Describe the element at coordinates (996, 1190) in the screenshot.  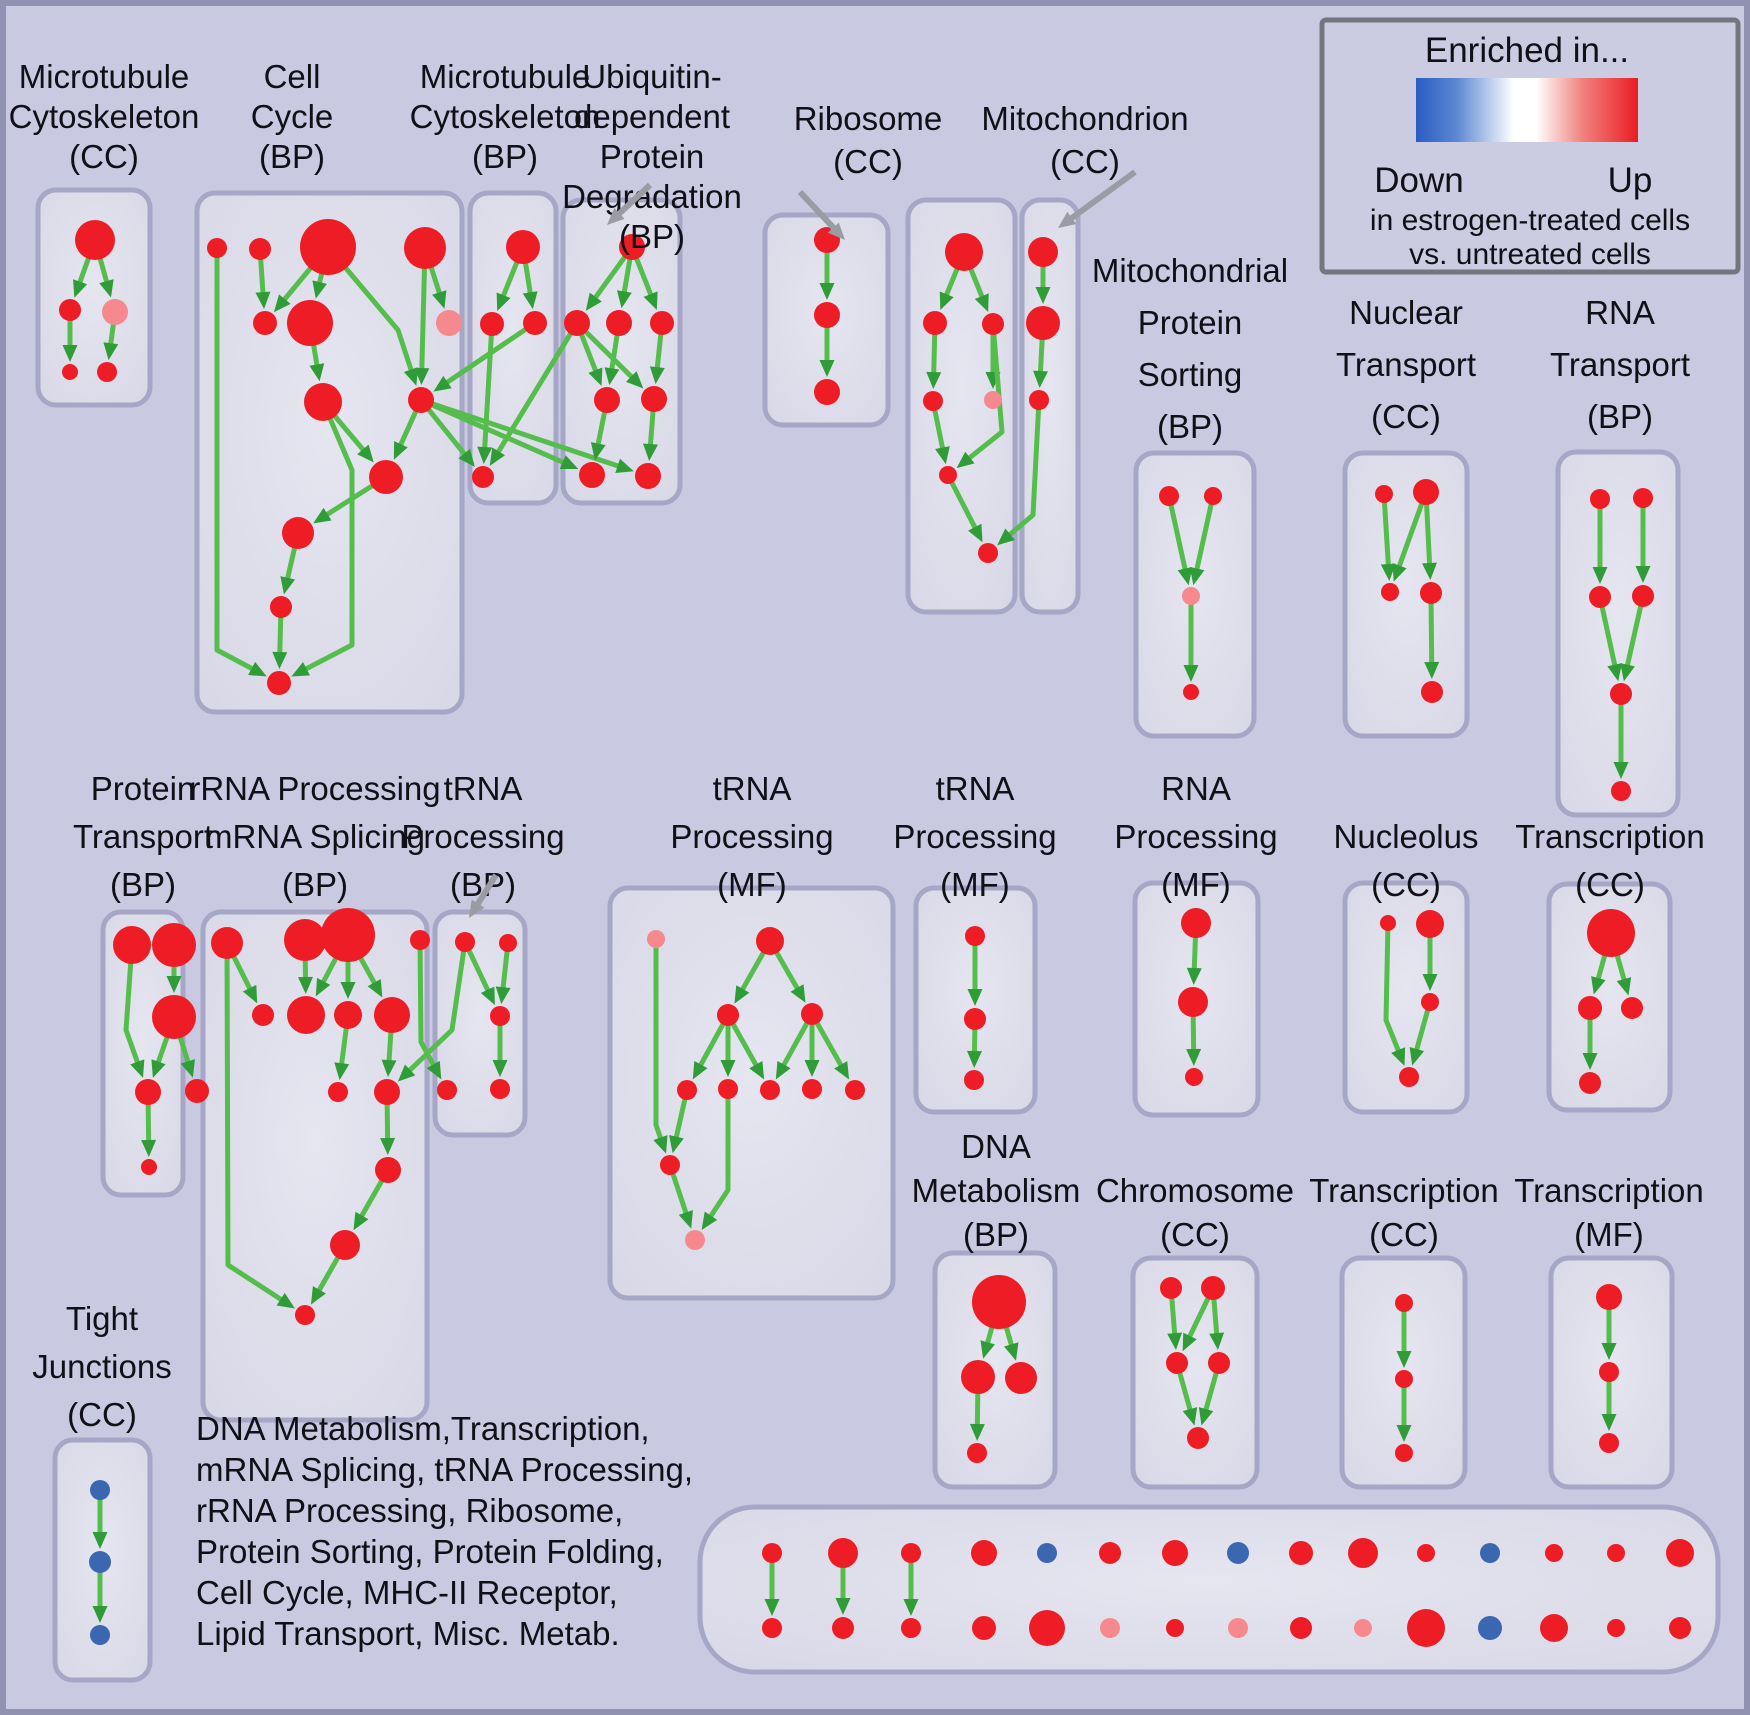
I see `cluster-label-dna-metabolism-bp-line2: Metabolism` at that location.